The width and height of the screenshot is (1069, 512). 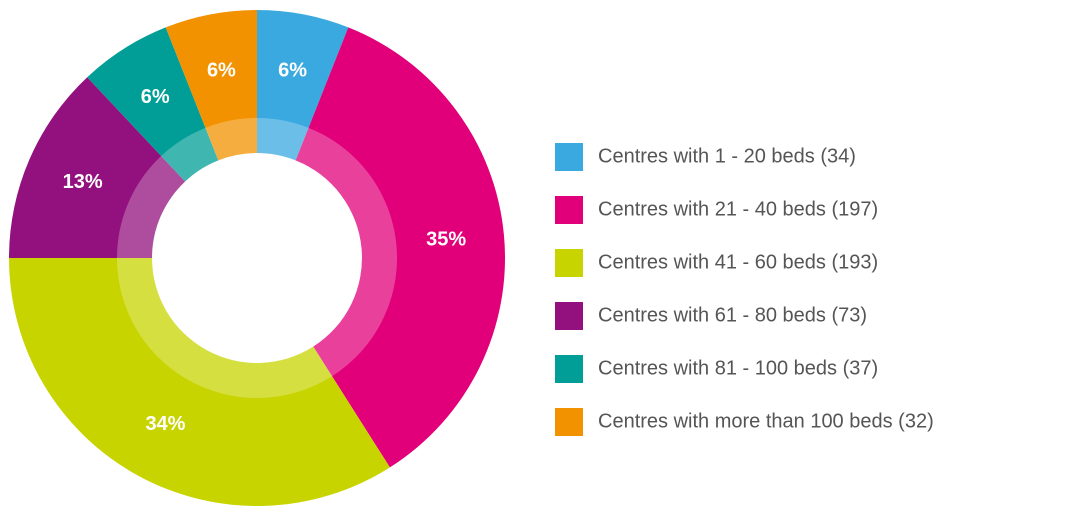 What do you see at coordinates (83, 182) in the screenshot?
I see `data-label: 13%` at bounding box center [83, 182].